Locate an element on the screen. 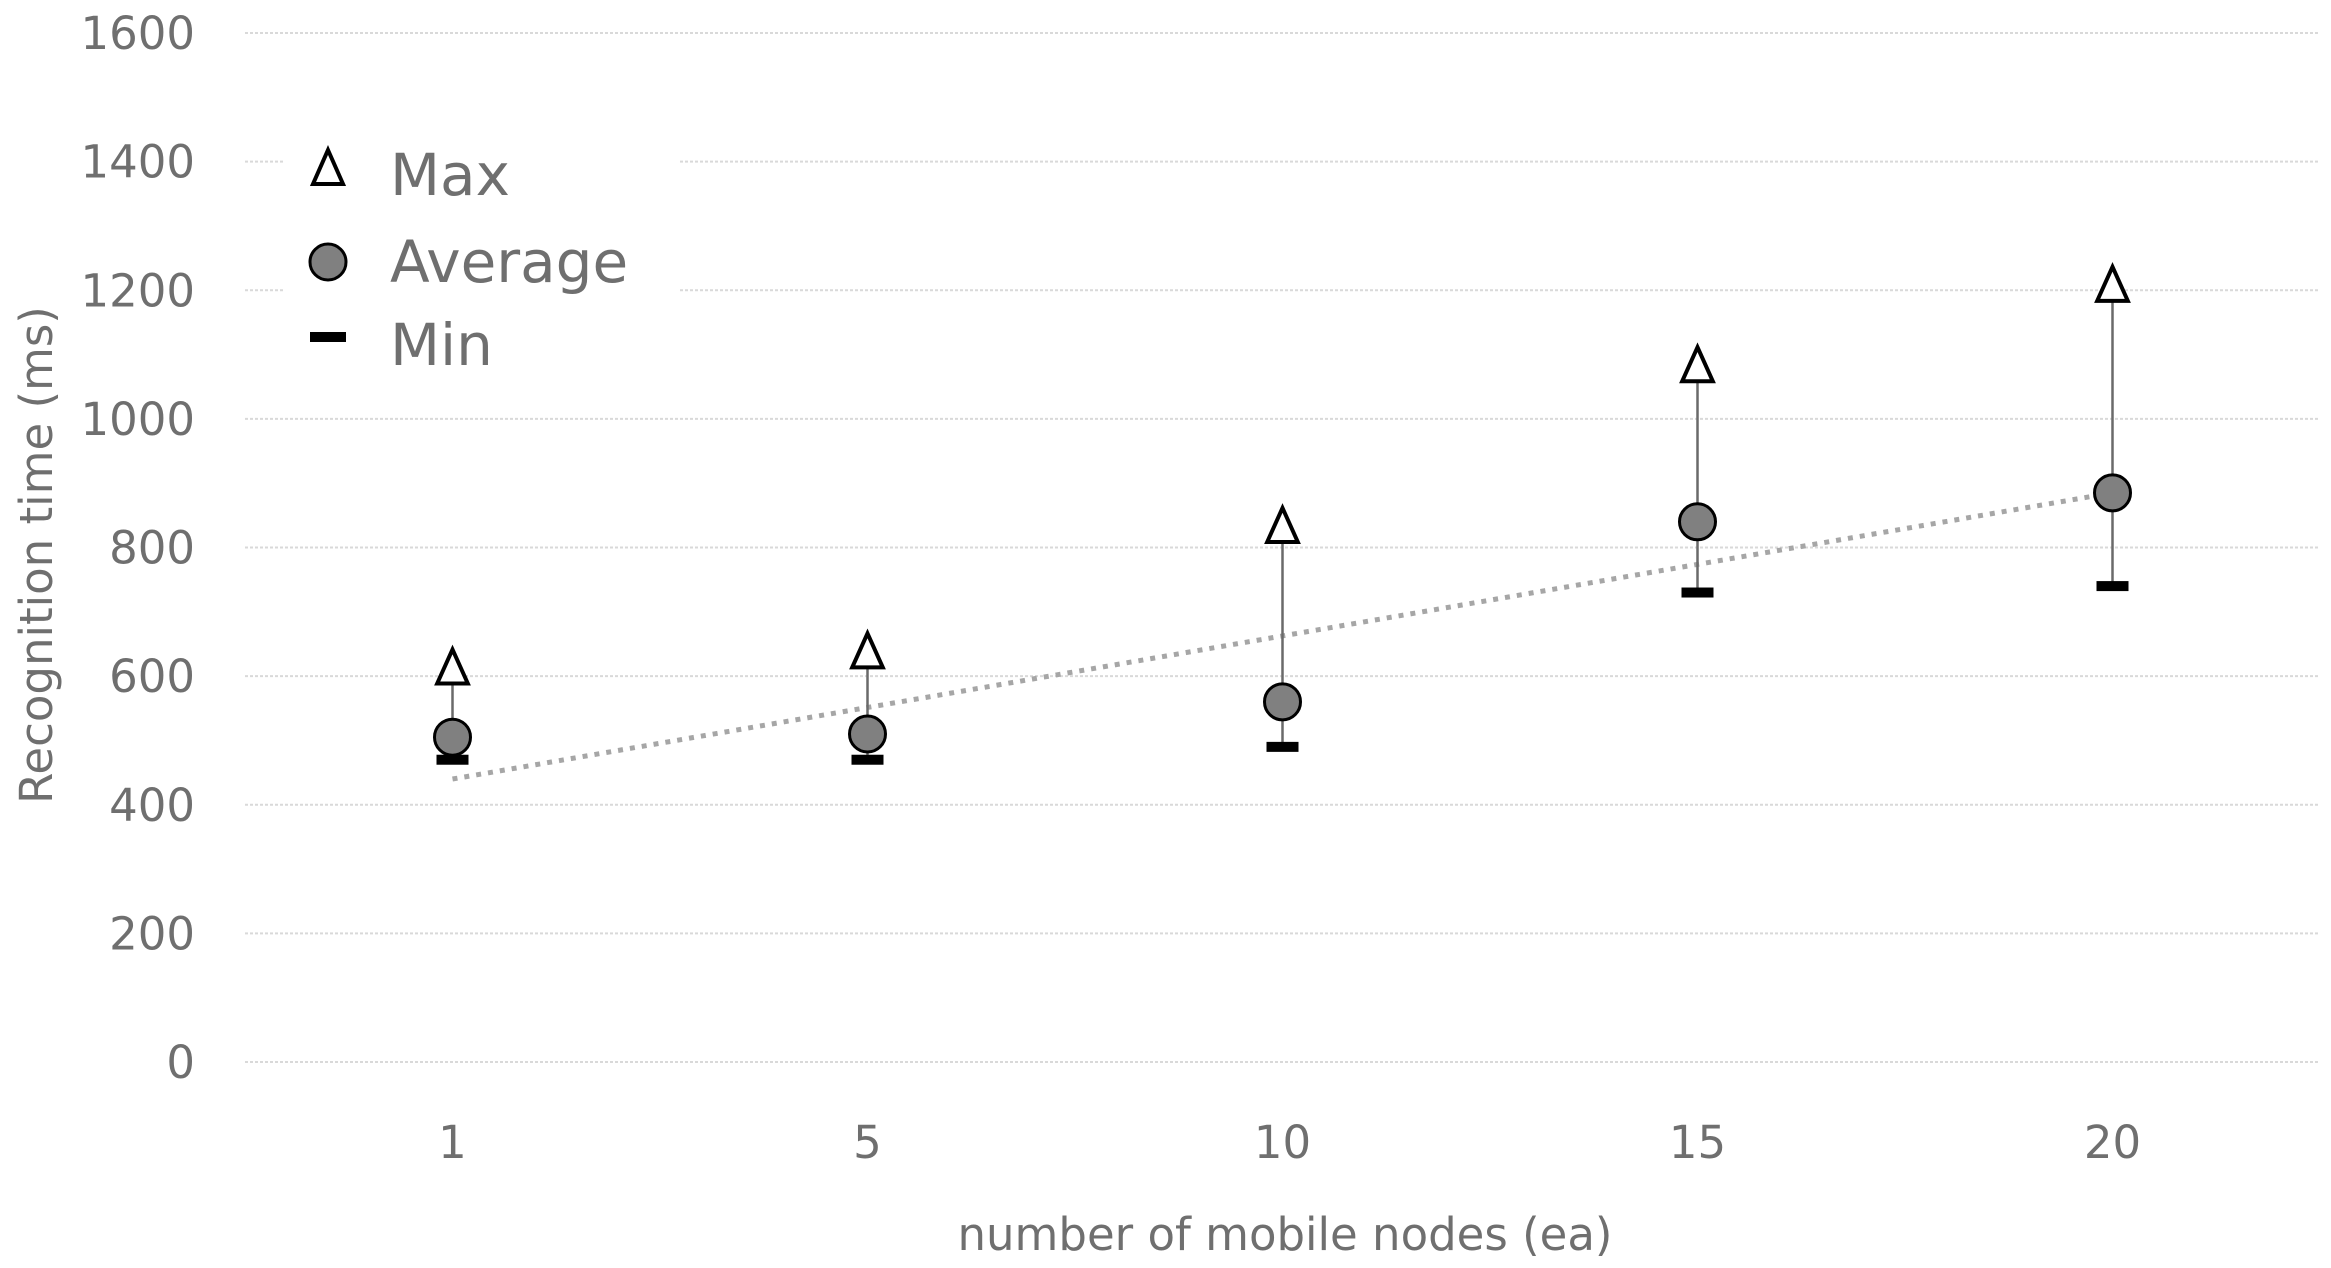 This screenshot has height=1268, width=2331. legend-min-marker-icon is located at coordinates (328, 337).